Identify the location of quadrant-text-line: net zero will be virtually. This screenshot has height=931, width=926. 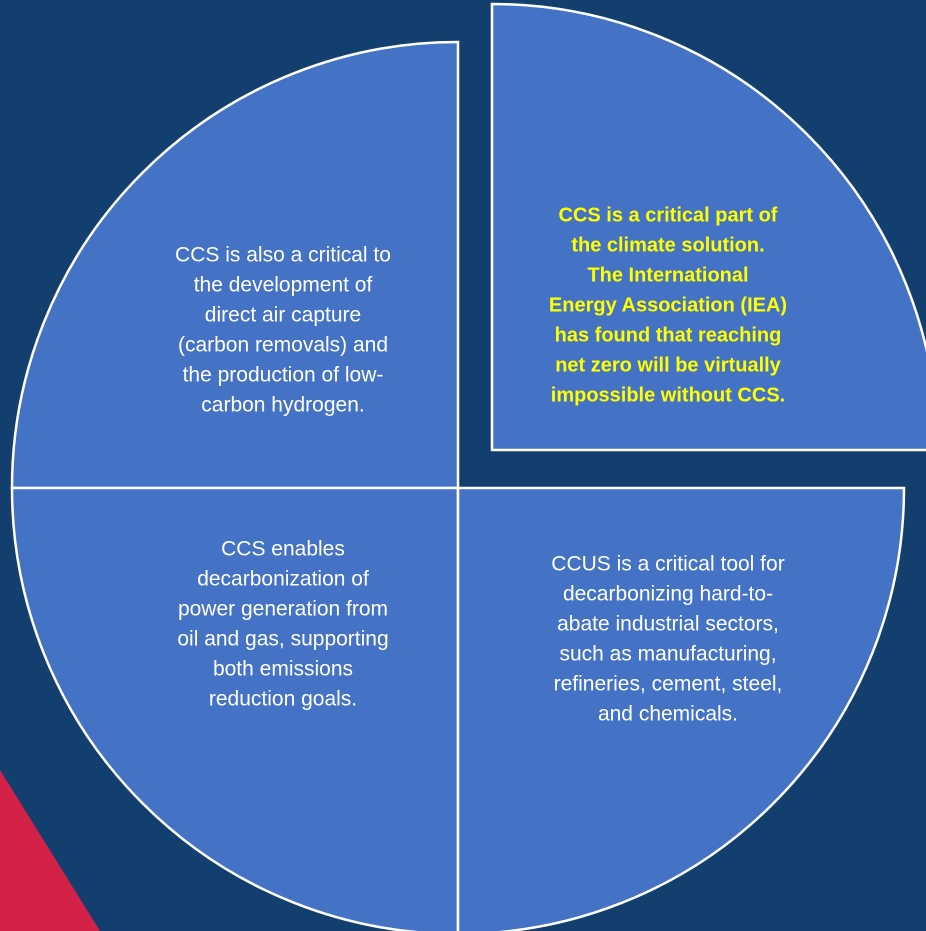
(668, 365).